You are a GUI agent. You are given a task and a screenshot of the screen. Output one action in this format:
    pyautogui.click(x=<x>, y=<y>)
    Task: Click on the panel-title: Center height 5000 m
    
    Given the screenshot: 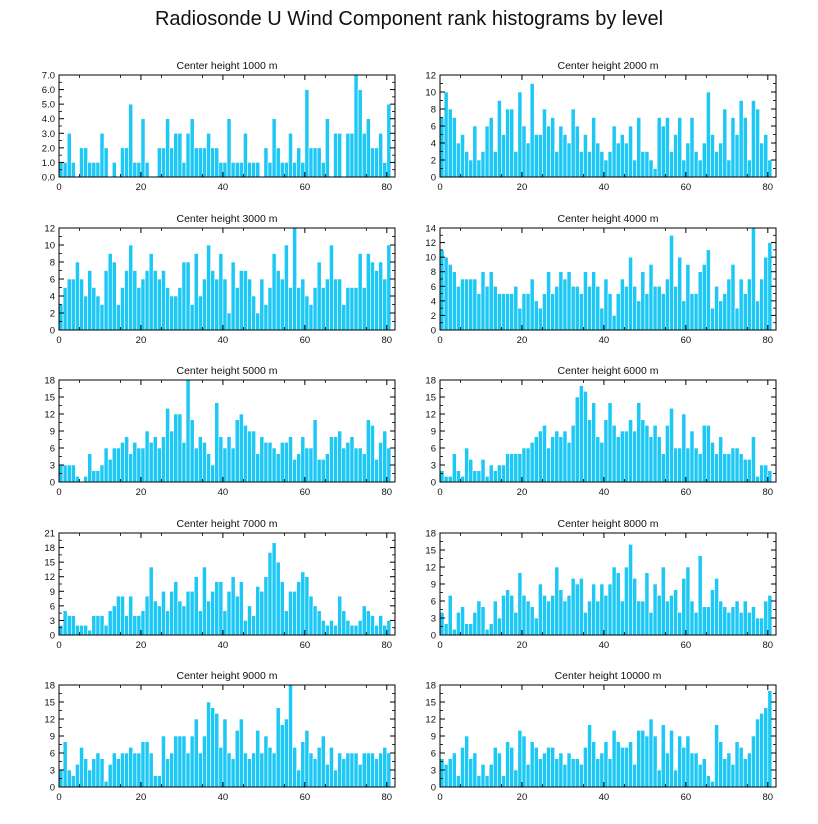 What is the action you would take?
    pyautogui.click(x=227, y=371)
    